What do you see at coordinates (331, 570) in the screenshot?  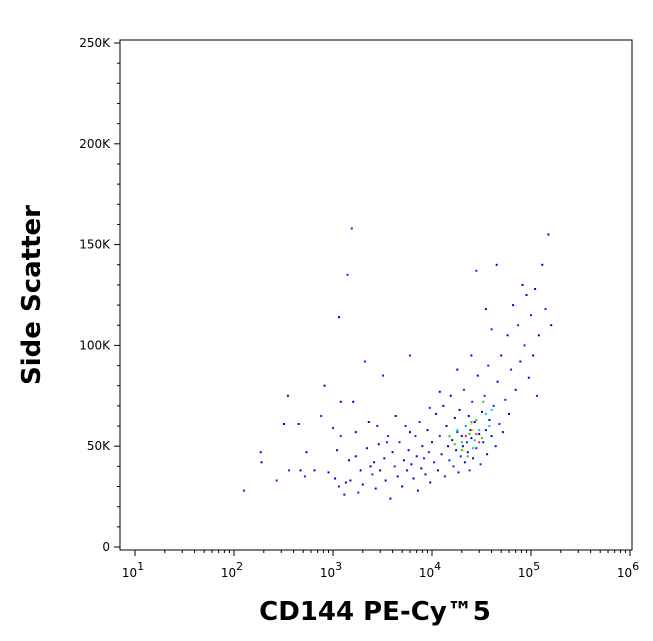 I see `x-tick-label: 10³` at bounding box center [331, 570].